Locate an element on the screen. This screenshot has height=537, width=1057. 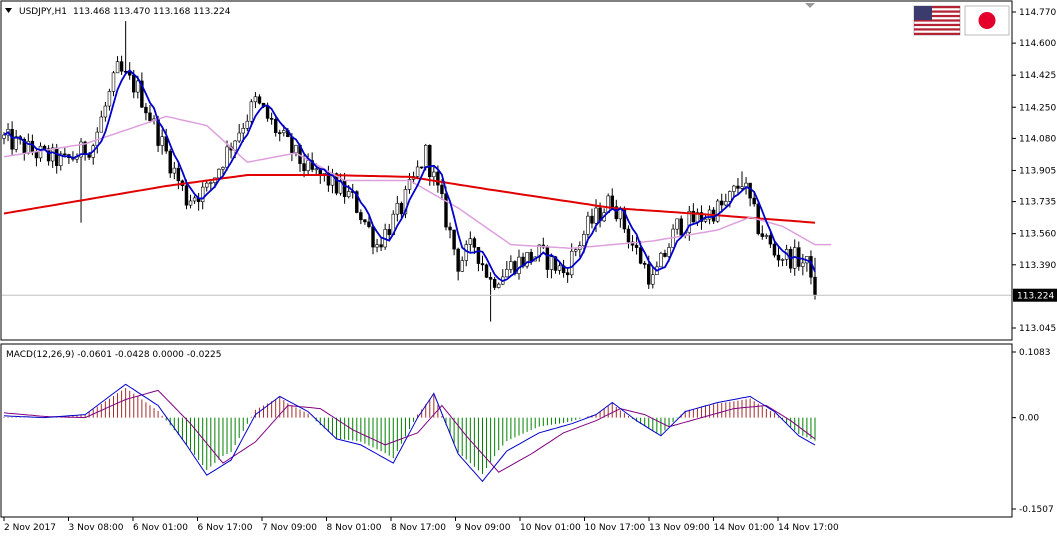
current-price-label: 113.224 is located at coordinates (1035, 297).